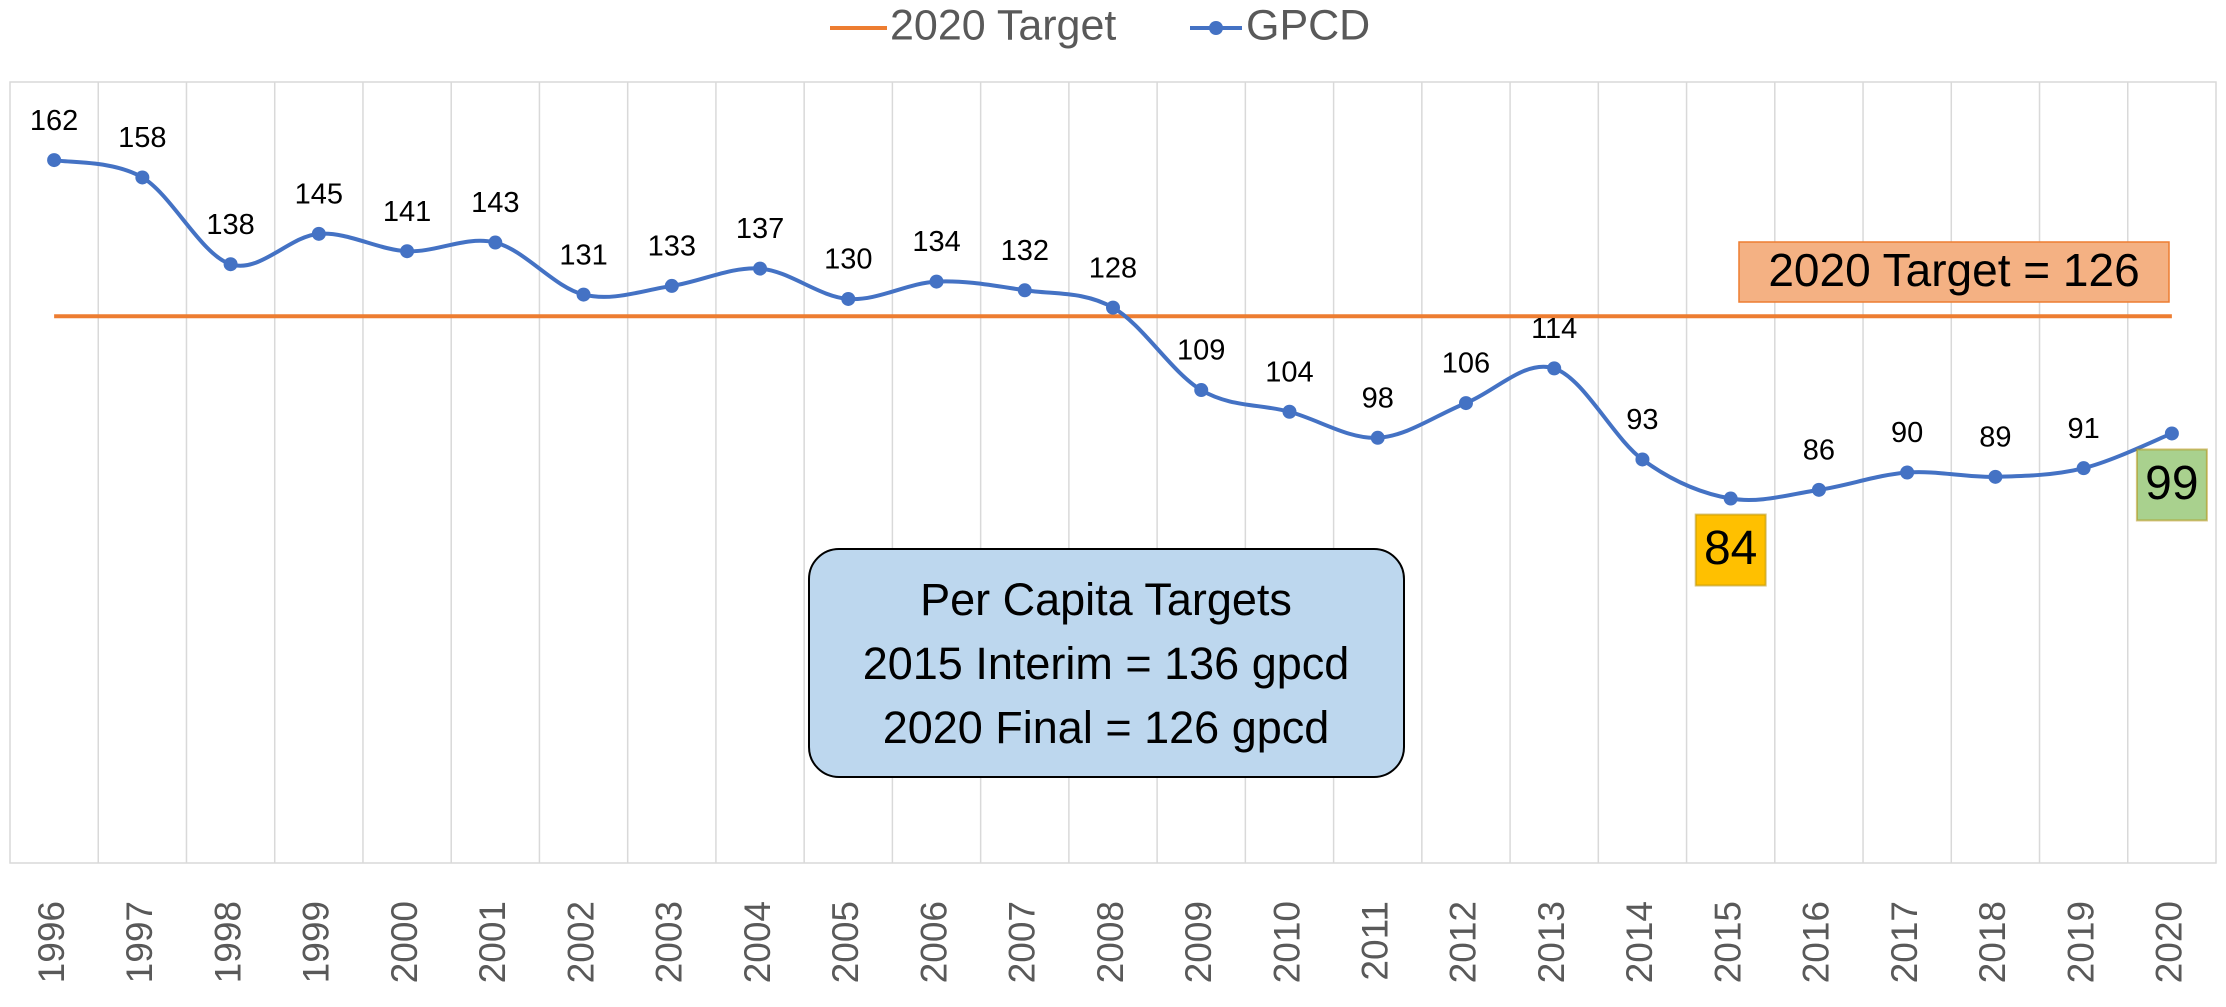 The width and height of the screenshot is (2226, 1007). What do you see at coordinates (2169, 942) in the screenshot?
I see `x-tick-label: 2020` at bounding box center [2169, 942].